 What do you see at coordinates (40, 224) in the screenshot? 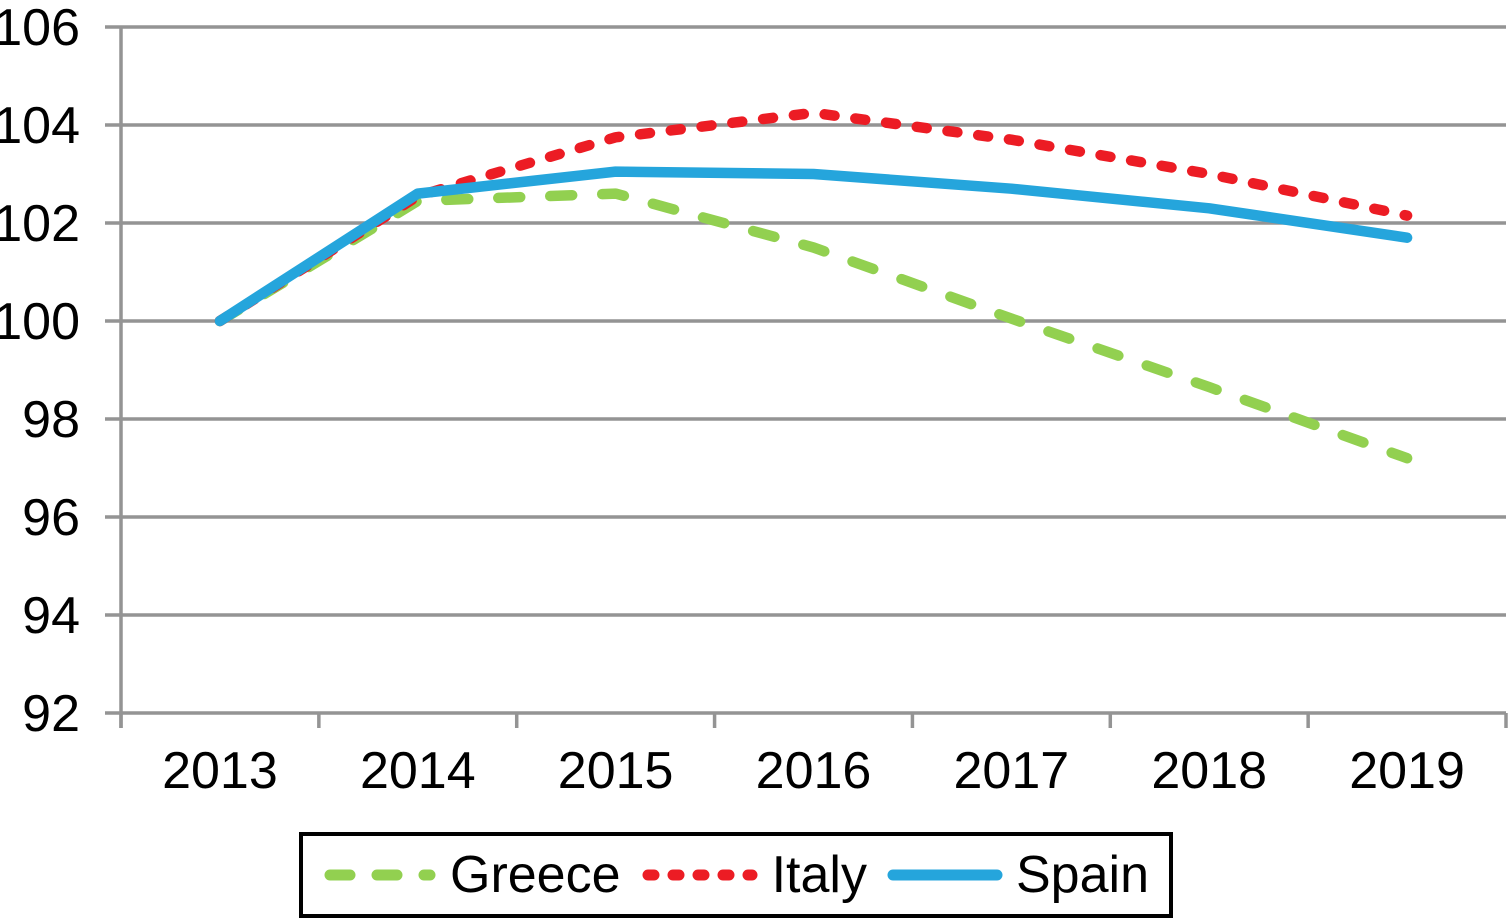
I see `y-axis-tick-label: 102` at bounding box center [40, 224].